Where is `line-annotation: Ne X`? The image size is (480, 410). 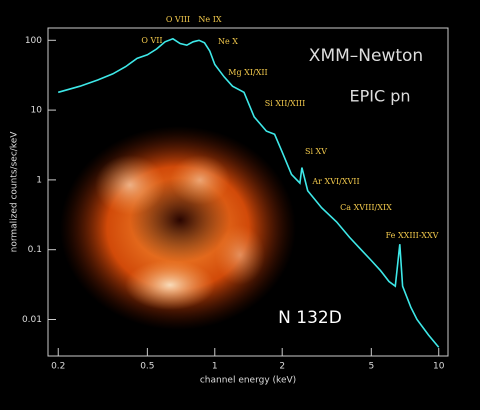
line-annotation: Ne X is located at coordinates (228, 41).